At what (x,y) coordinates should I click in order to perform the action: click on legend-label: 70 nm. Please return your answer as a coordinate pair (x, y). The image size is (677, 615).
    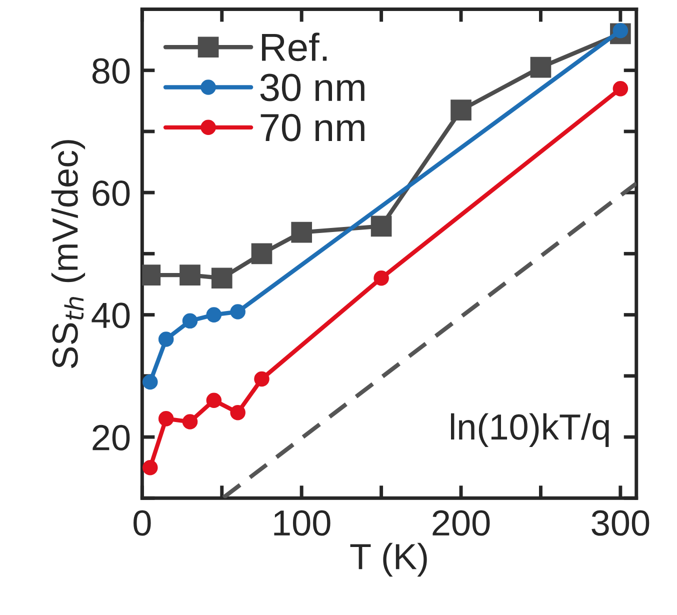
    Looking at the image, I should click on (312, 128).